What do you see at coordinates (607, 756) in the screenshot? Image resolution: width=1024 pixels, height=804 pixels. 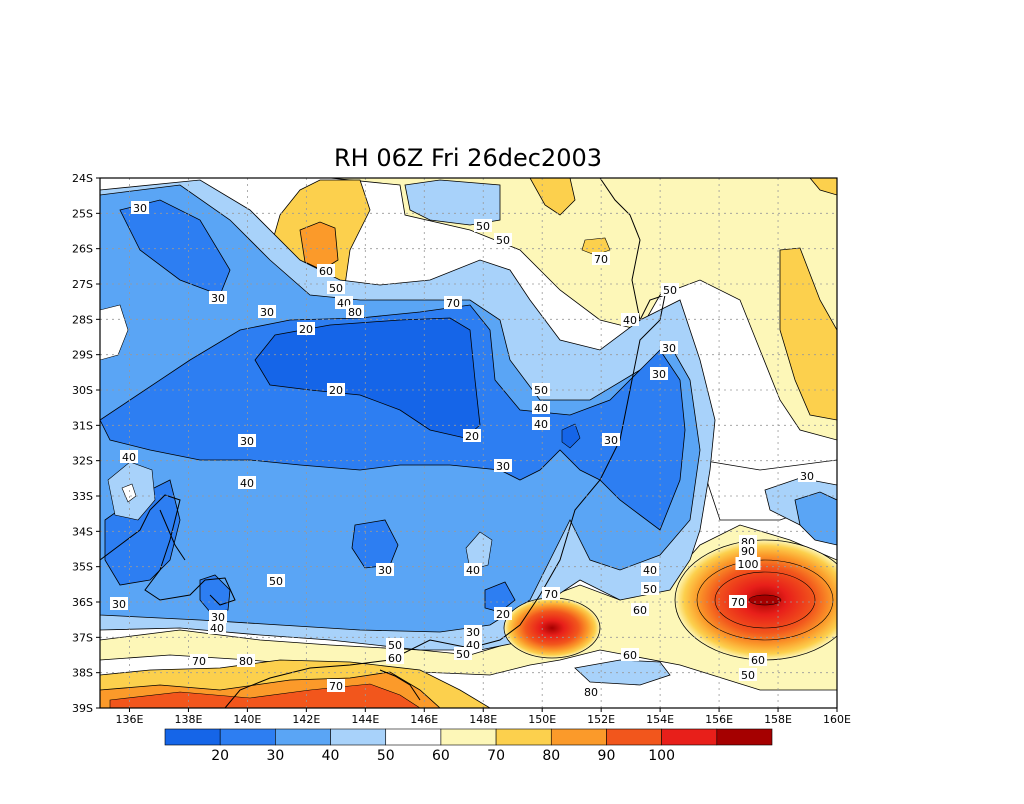 I see `colorbar-label: 90` at bounding box center [607, 756].